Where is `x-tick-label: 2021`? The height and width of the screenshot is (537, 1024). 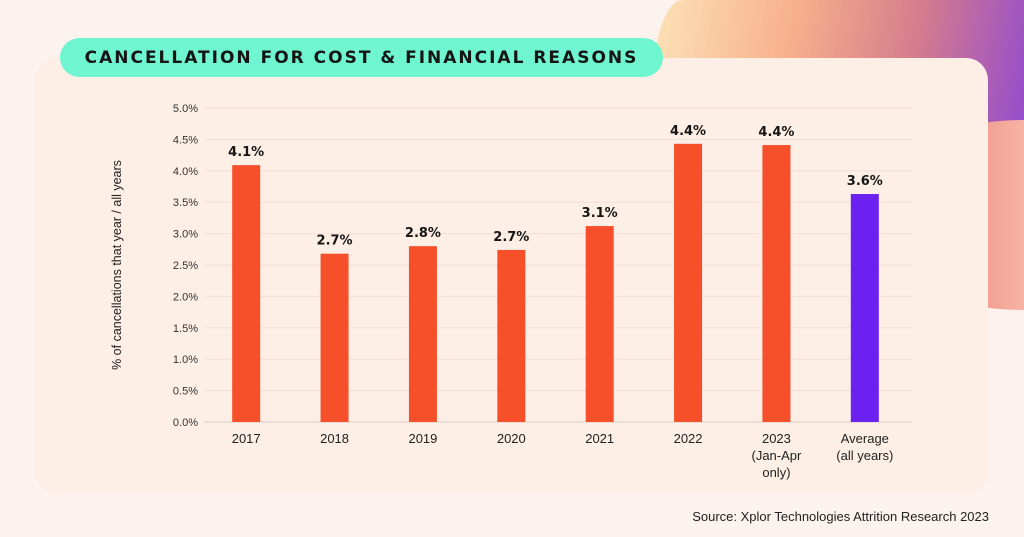
x-tick-label: 2021 is located at coordinates (599, 438).